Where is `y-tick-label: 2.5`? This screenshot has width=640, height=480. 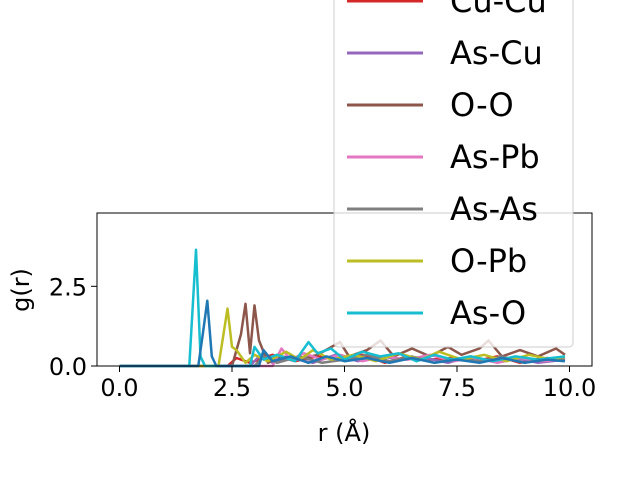
y-tick-label: 2.5 is located at coordinates (68, 287).